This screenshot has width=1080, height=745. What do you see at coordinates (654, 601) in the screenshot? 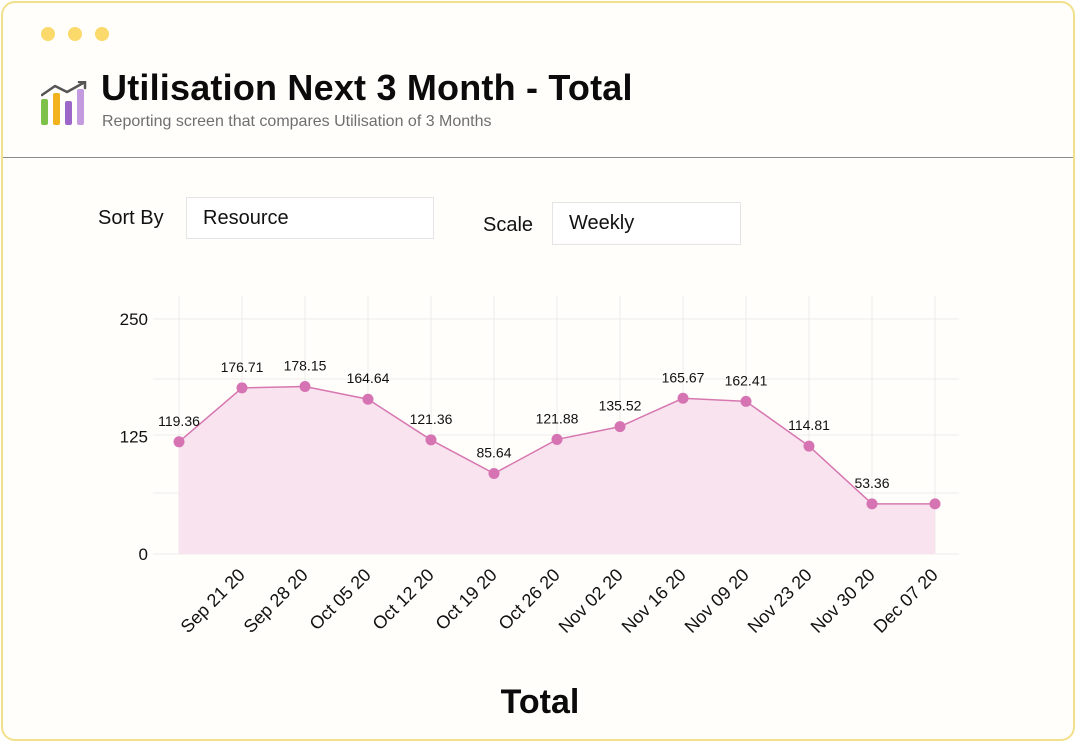
I see `x-tick-label: Nov 16 20` at bounding box center [654, 601].